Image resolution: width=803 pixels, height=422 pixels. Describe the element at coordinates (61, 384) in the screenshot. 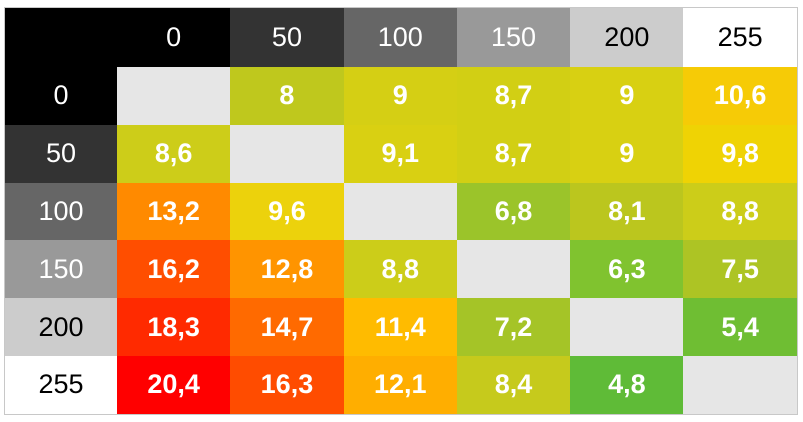

I see `row-header: 255` at that location.